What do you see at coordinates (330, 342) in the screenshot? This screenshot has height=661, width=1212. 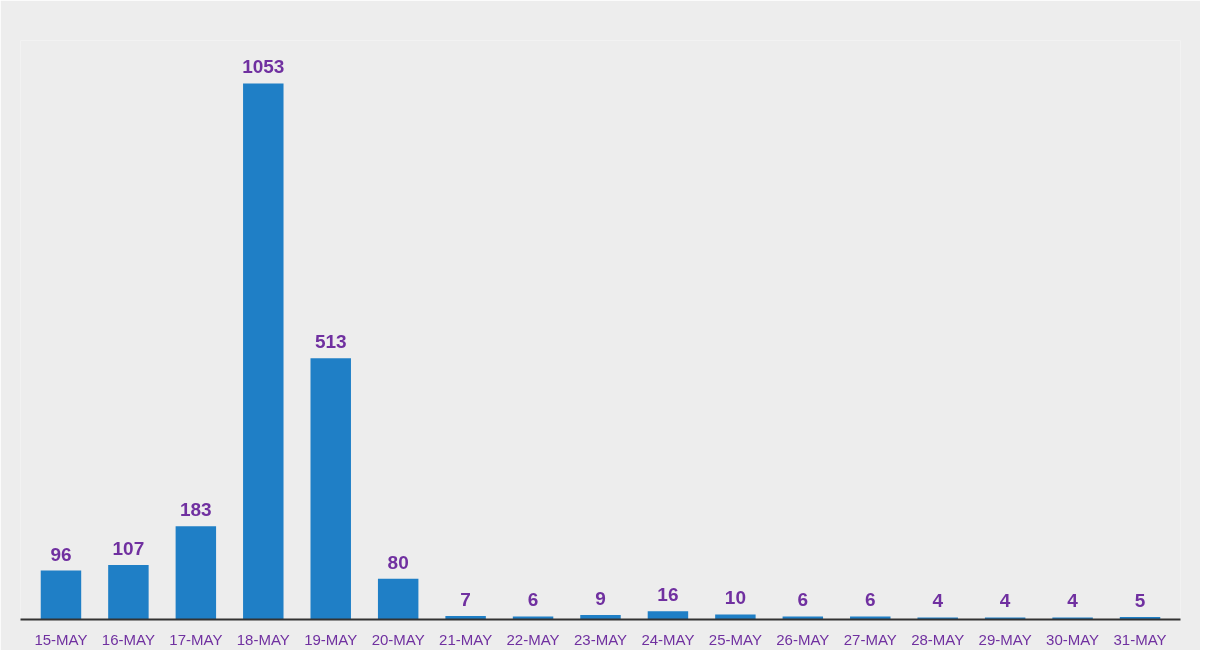 I see `data-label: 513` at bounding box center [330, 342].